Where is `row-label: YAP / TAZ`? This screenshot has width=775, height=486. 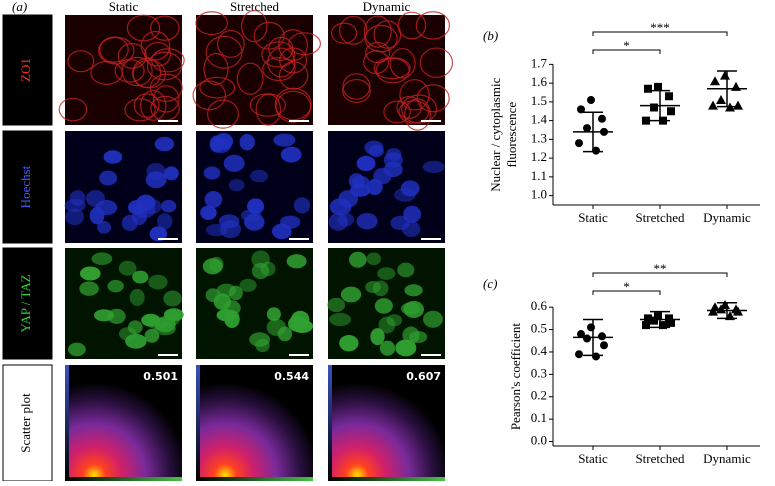
row-label: YAP / TAZ is located at coordinates (25, 303).